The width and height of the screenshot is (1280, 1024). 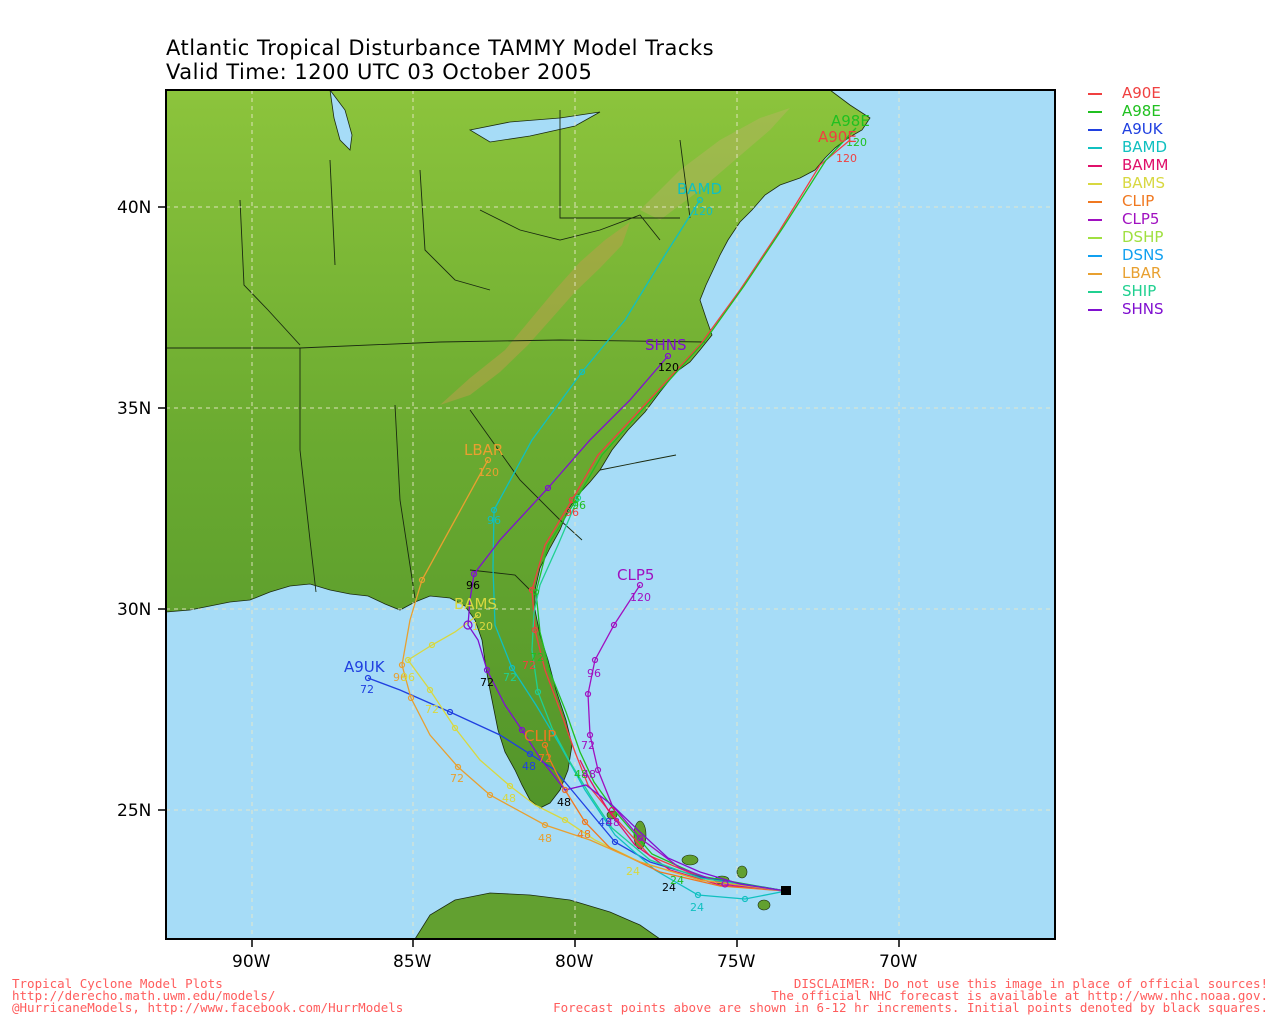 What do you see at coordinates (1138, 201) in the screenshot?
I see `legend-label: CLIP` at bounding box center [1138, 201].